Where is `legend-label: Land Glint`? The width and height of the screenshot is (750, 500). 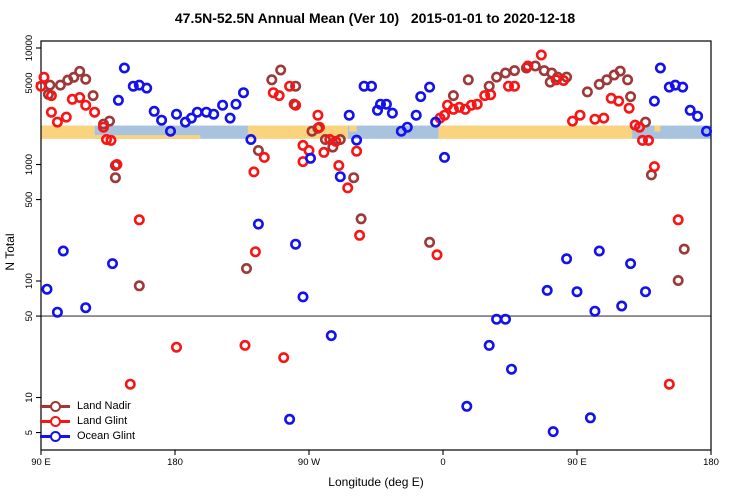
legend-label: Land Glint is located at coordinates (102, 421).